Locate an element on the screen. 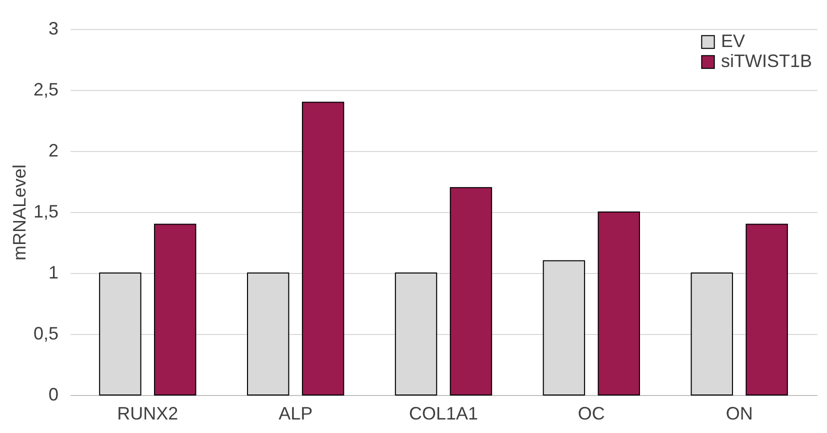  legend-label: EV is located at coordinates (733, 41).